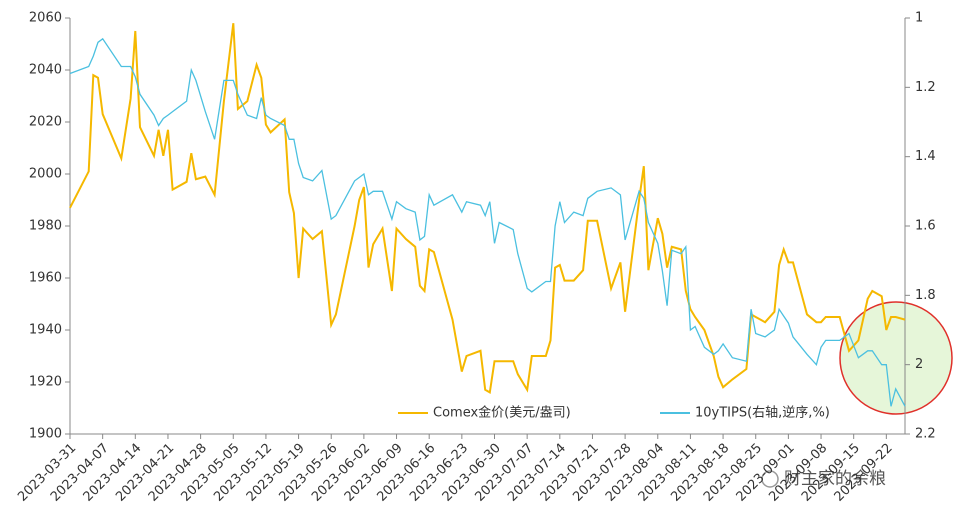 This screenshot has width=960, height=519. What do you see at coordinates (502, 413) in the screenshot?
I see `legend-label: Comex金价(美元/盎司)` at bounding box center [502, 413].